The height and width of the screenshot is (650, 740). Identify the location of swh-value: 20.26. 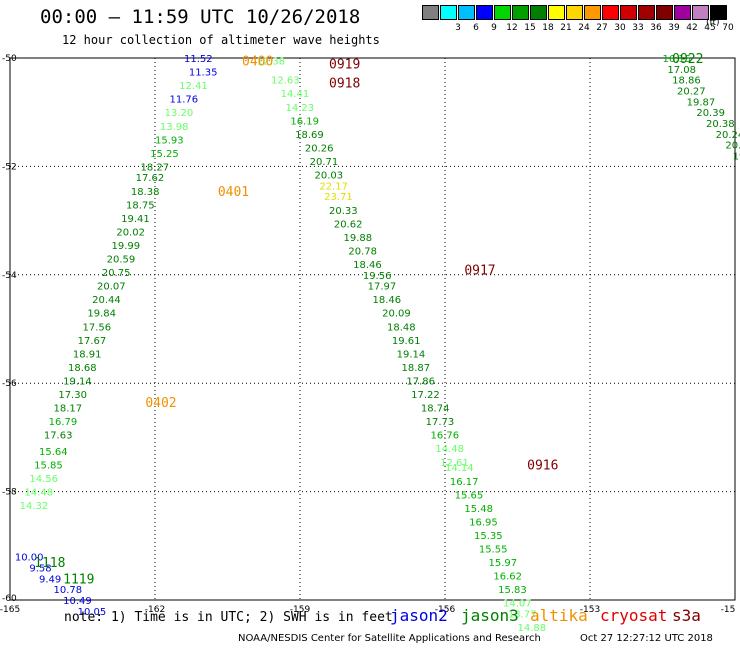
(319, 148).